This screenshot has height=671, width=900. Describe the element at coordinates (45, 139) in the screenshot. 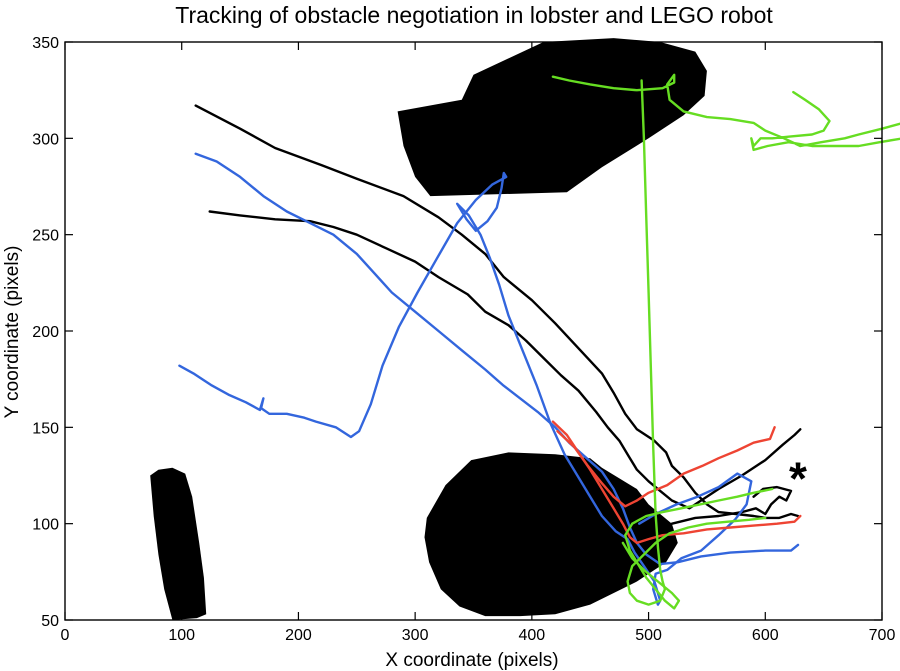

I see `y-tick-label-300: 300` at that location.